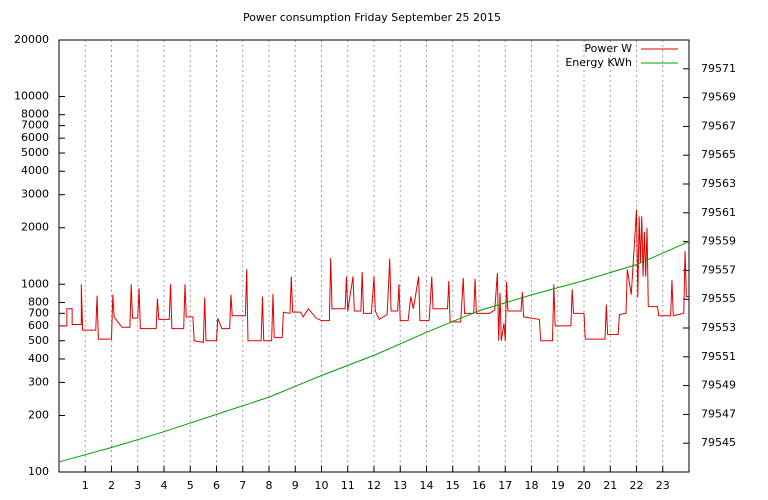  What do you see at coordinates (610, 485) in the screenshot?
I see `x-tick-label: 21` at bounding box center [610, 485].